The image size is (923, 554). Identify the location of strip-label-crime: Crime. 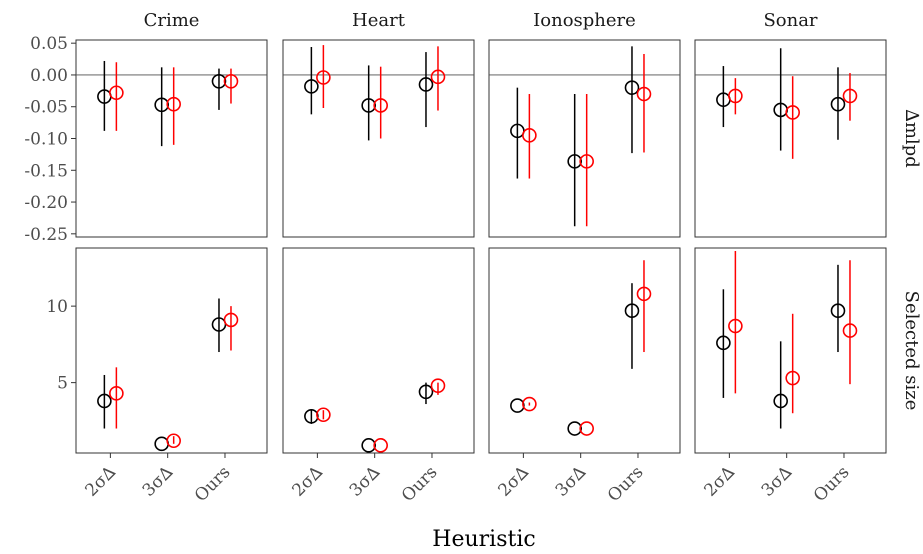
(172, 20).